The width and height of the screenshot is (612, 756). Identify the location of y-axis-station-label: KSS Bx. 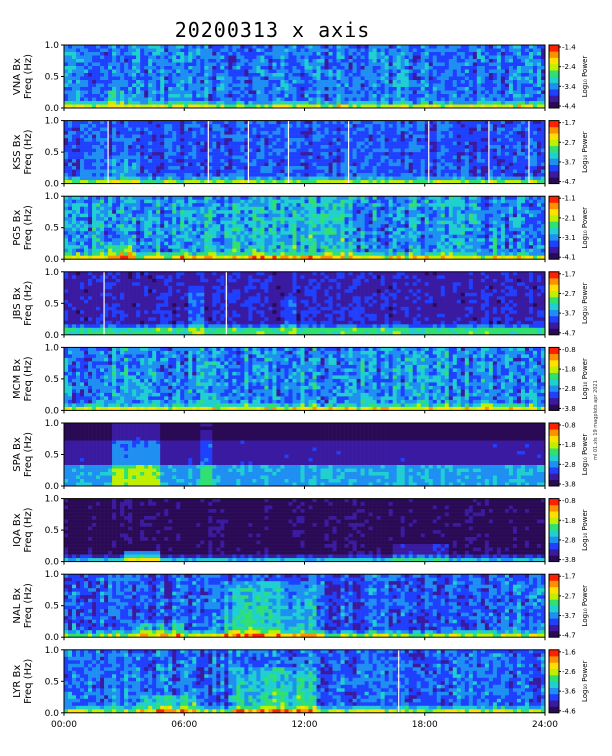
(17, 151).